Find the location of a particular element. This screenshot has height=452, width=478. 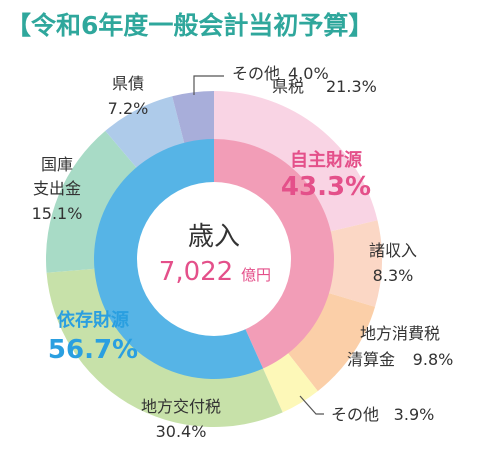

label-sonota-top-pct: 4.0% is located at coordinates (308, 73).